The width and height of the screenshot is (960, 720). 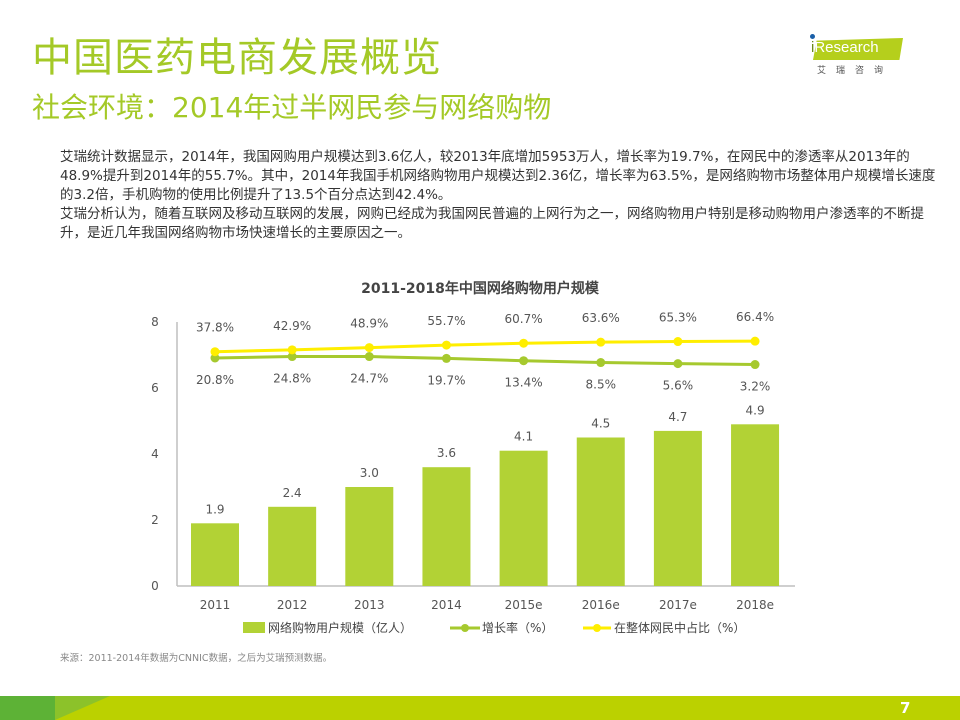 I want to click on growth-rate-label: 13.4%, so click(x=524, y=383).